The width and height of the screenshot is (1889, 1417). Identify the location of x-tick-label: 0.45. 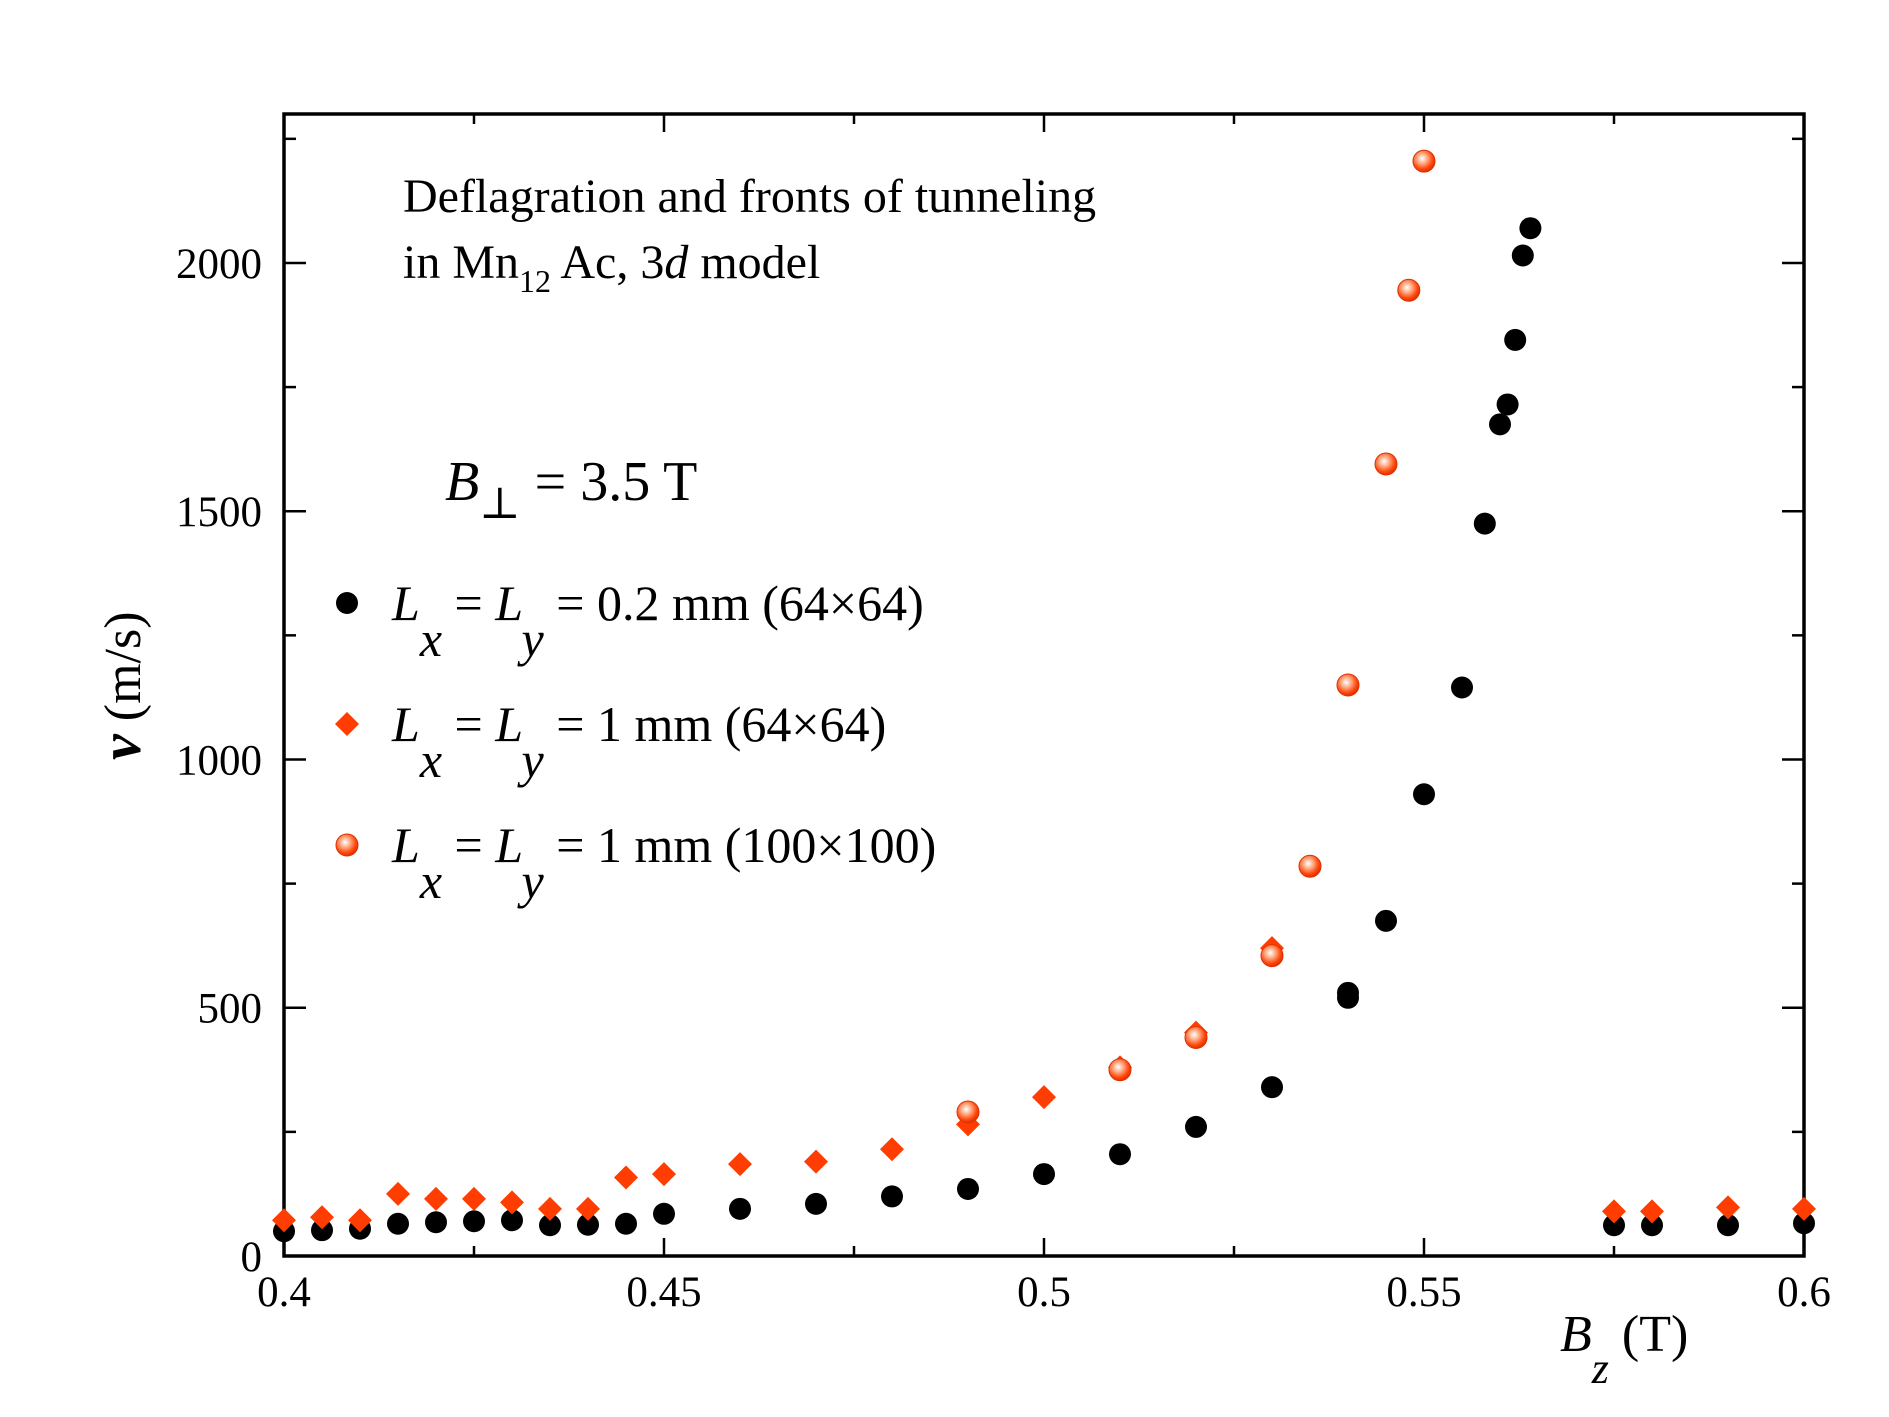
(663, 1292).